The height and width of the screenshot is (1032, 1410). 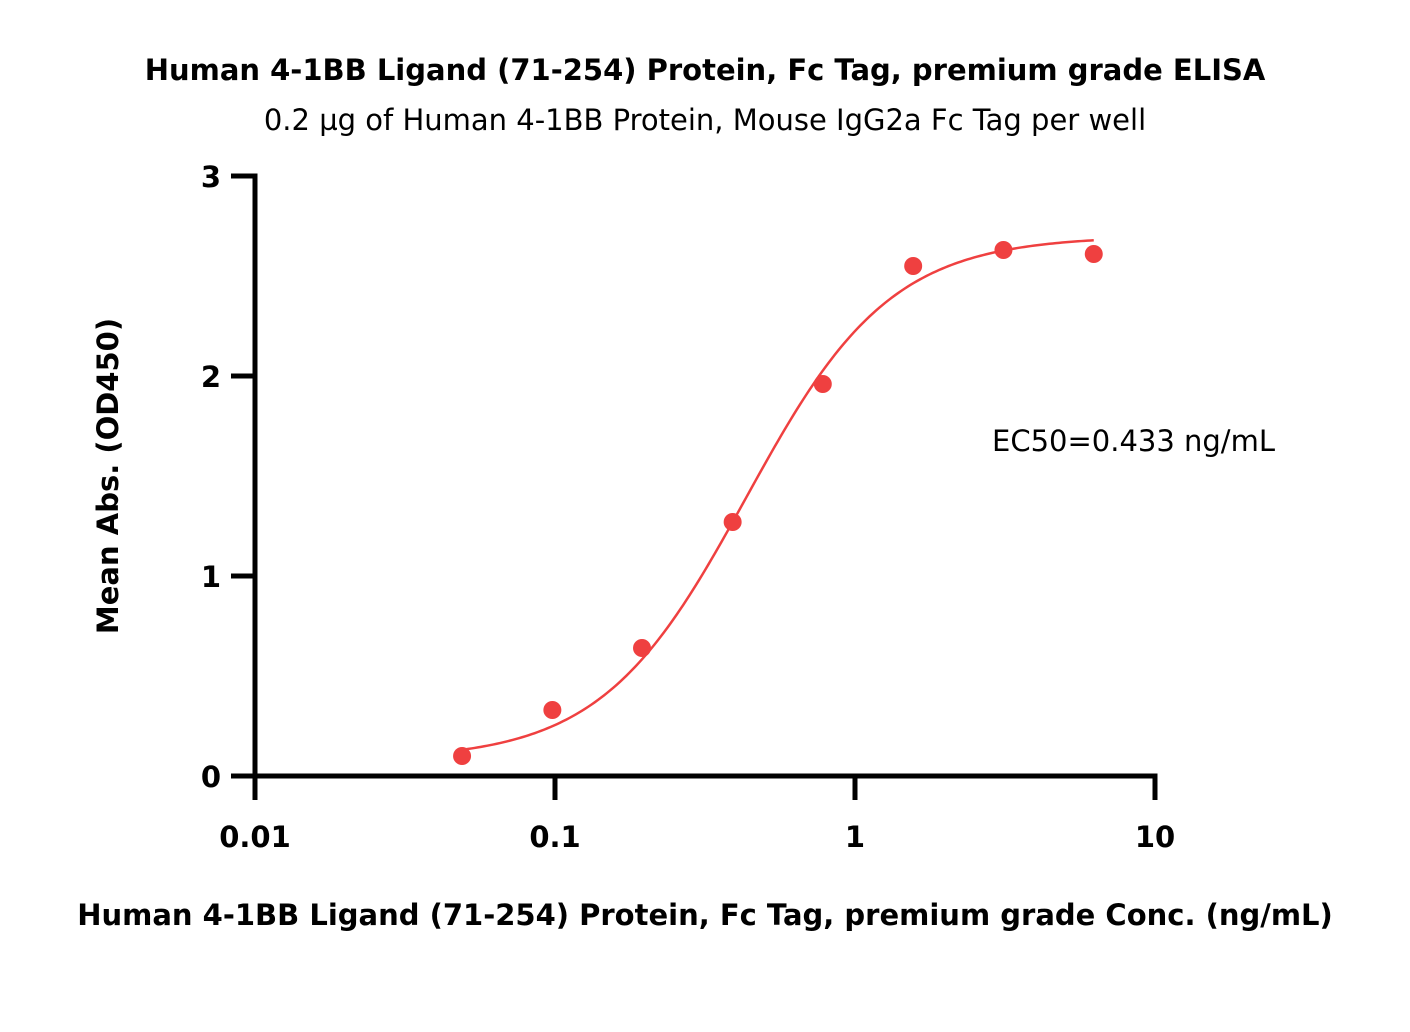 What do you see at coordinates (211, 377) in the screenshot?
I see `y-tick-label: 2` at bounding box center [211, 377].